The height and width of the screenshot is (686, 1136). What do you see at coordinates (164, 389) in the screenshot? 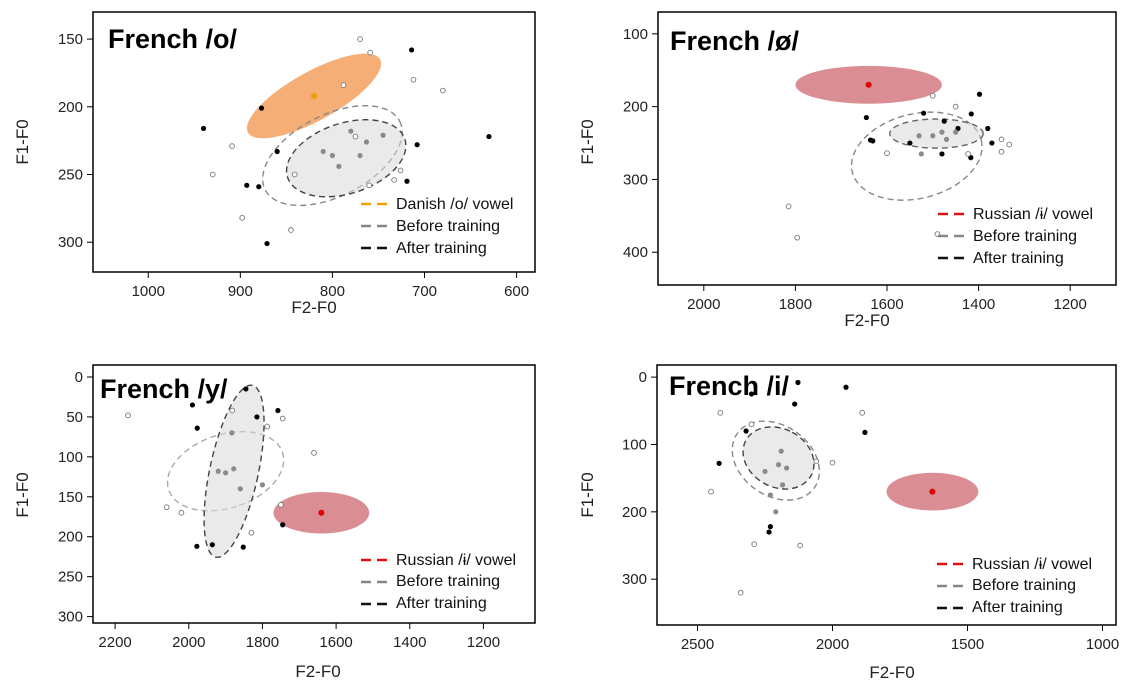
I see `panel-title: French /y/` at bounding box center [164, 389].